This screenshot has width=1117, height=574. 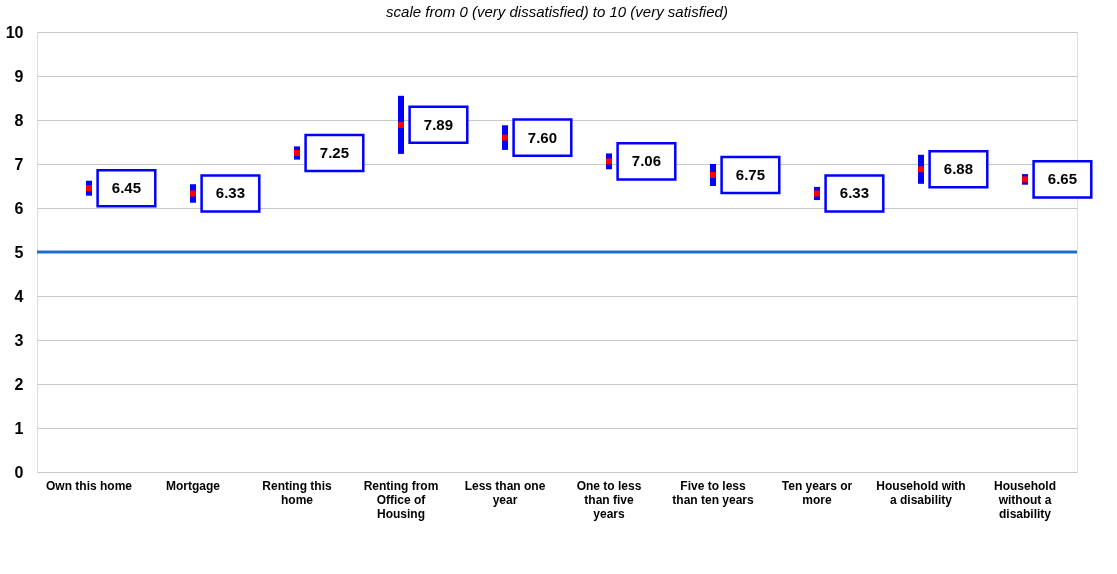 I want to click on x-tick-label: Renting this home, so click(x=297, y=492).